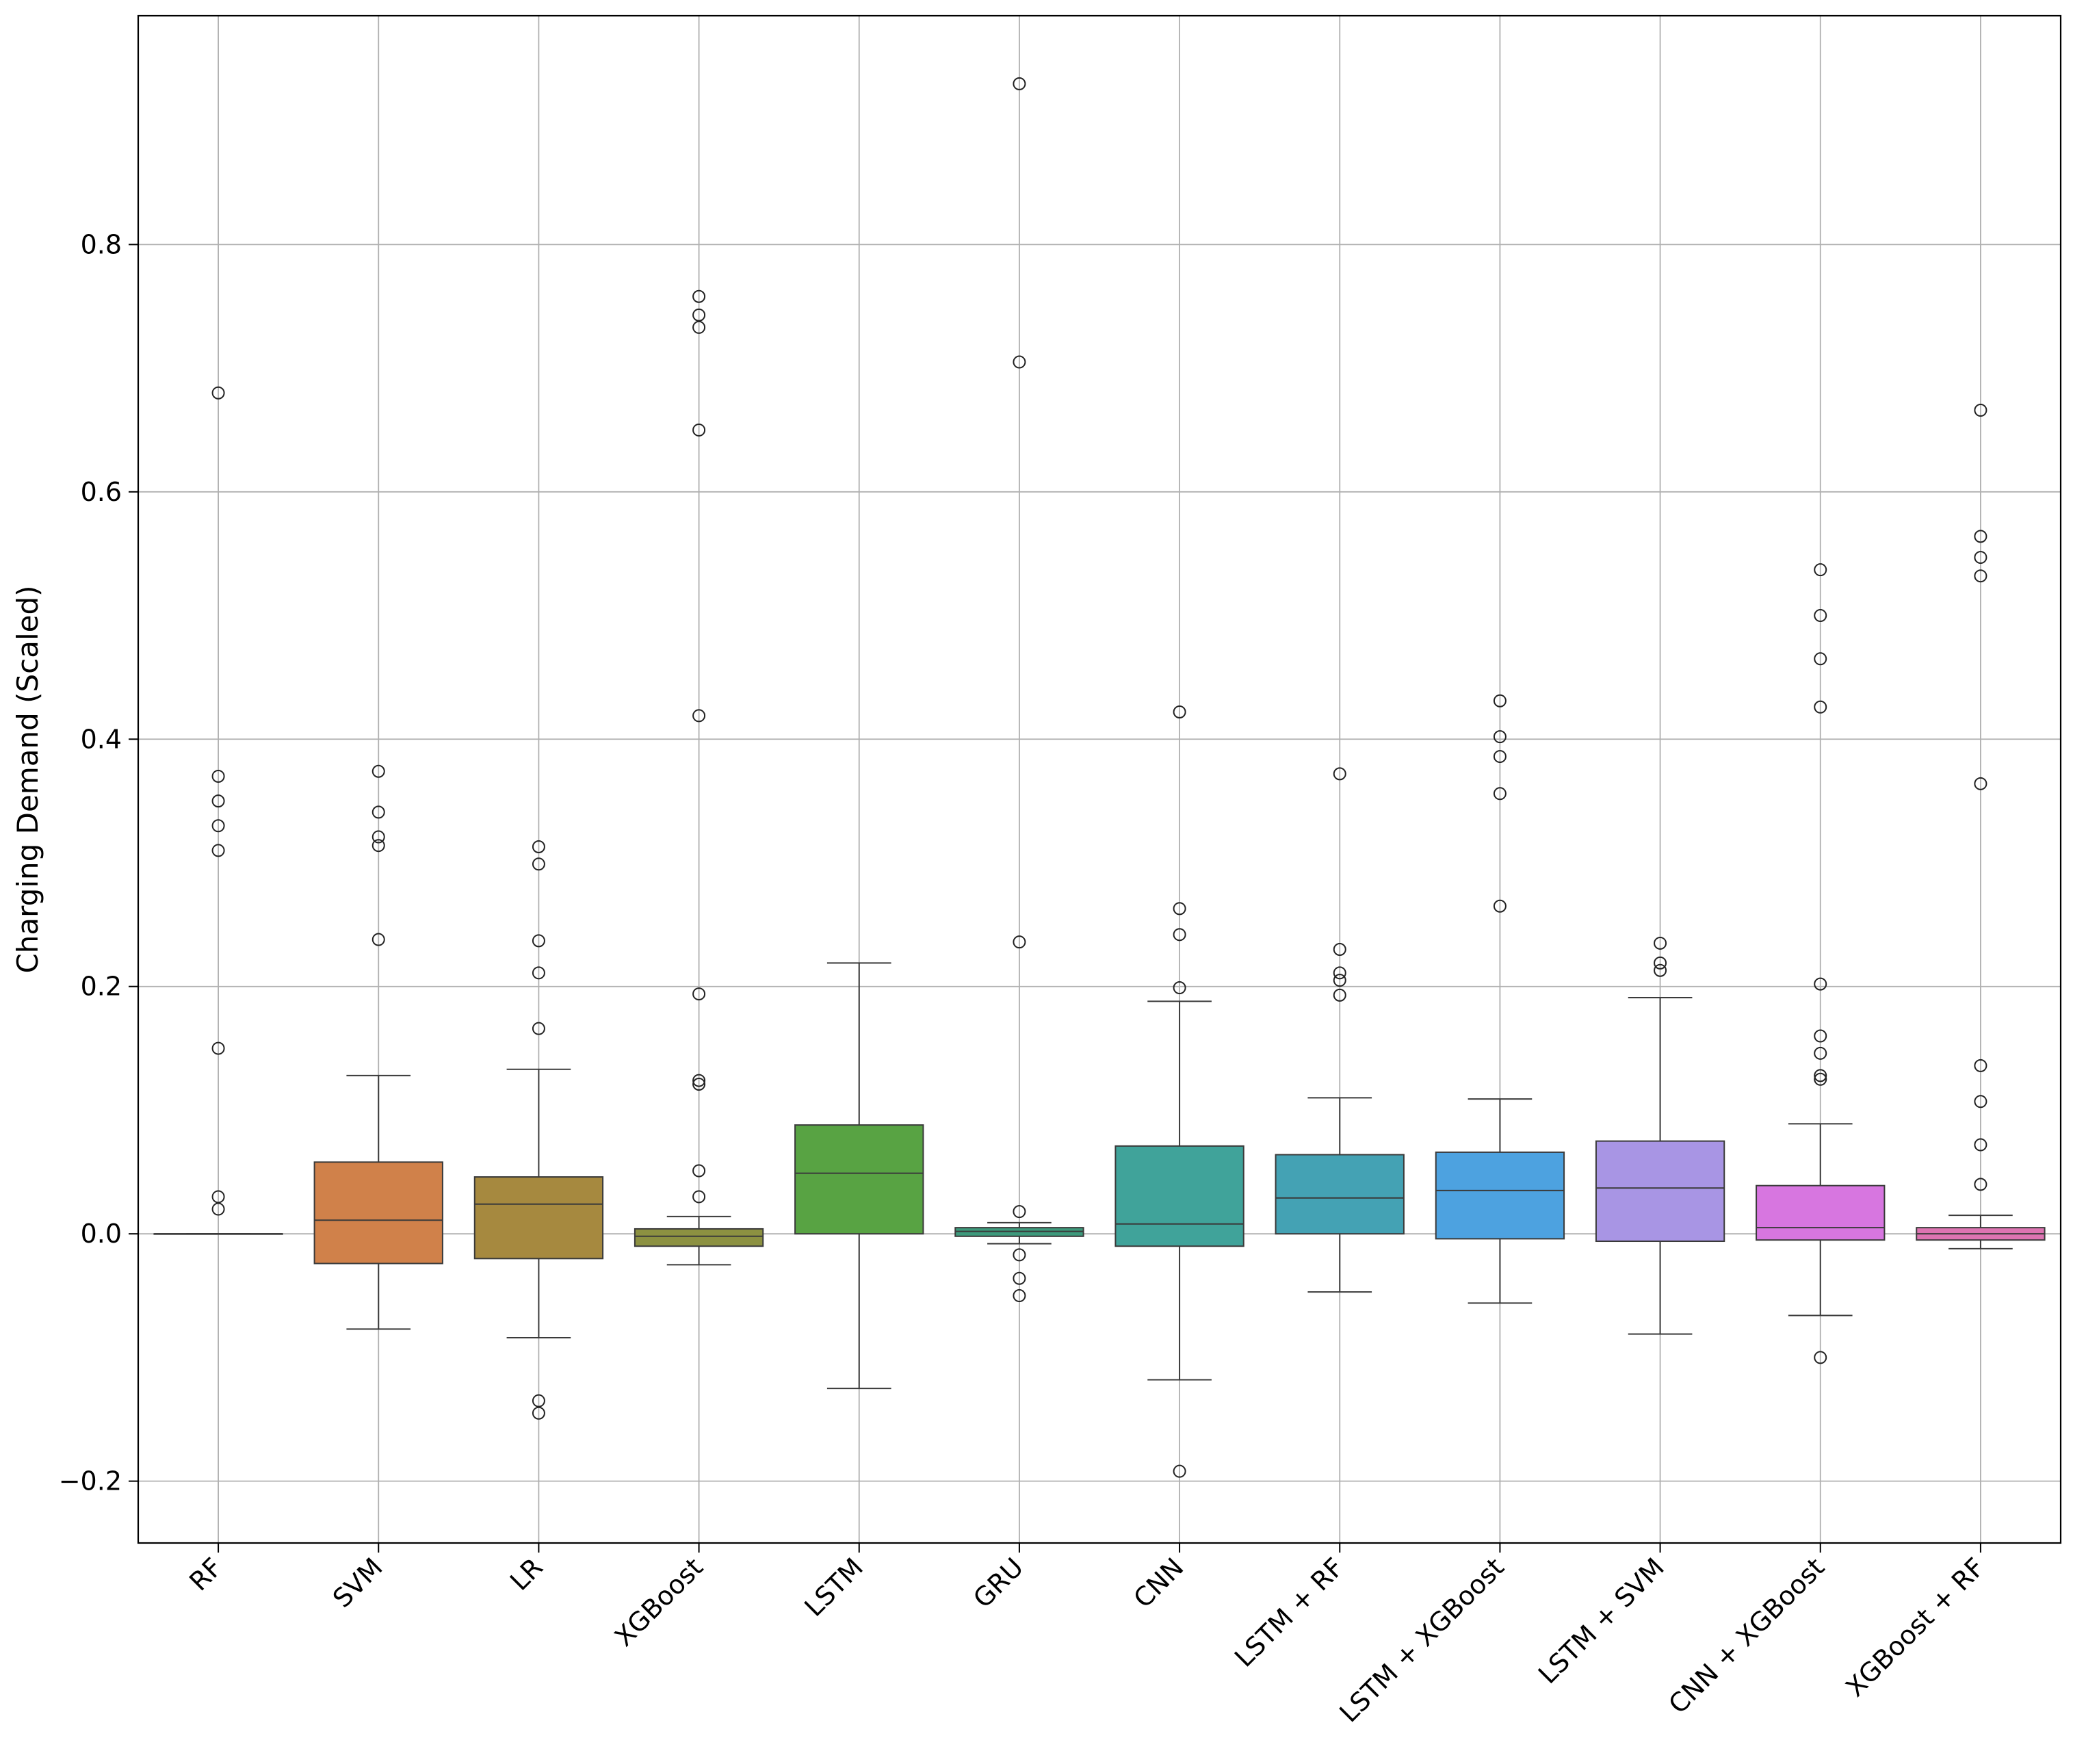 The width and height of the screenshot is (2073, 1764). I want to click on box-lstm-svm, so click(1660, 1135).